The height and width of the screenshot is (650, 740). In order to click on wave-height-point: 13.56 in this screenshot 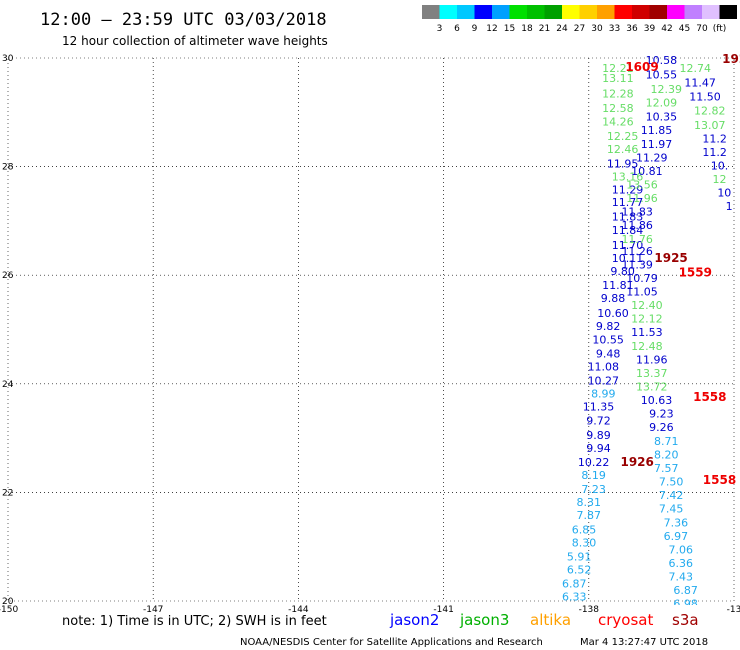, I will do `click(642, 185)`.